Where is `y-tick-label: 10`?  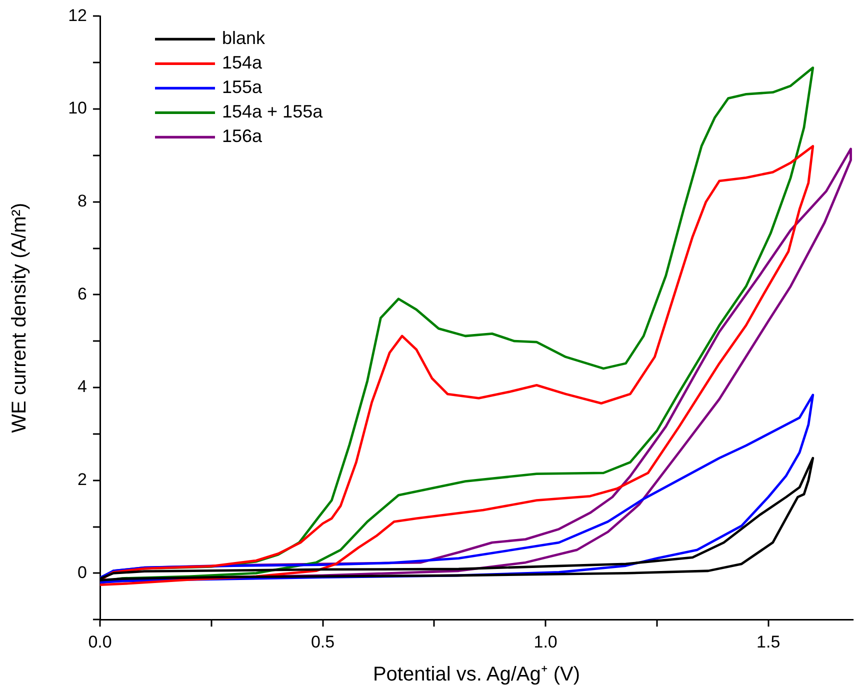
y-tick-label: 10 is located at coordinates (77, 108).